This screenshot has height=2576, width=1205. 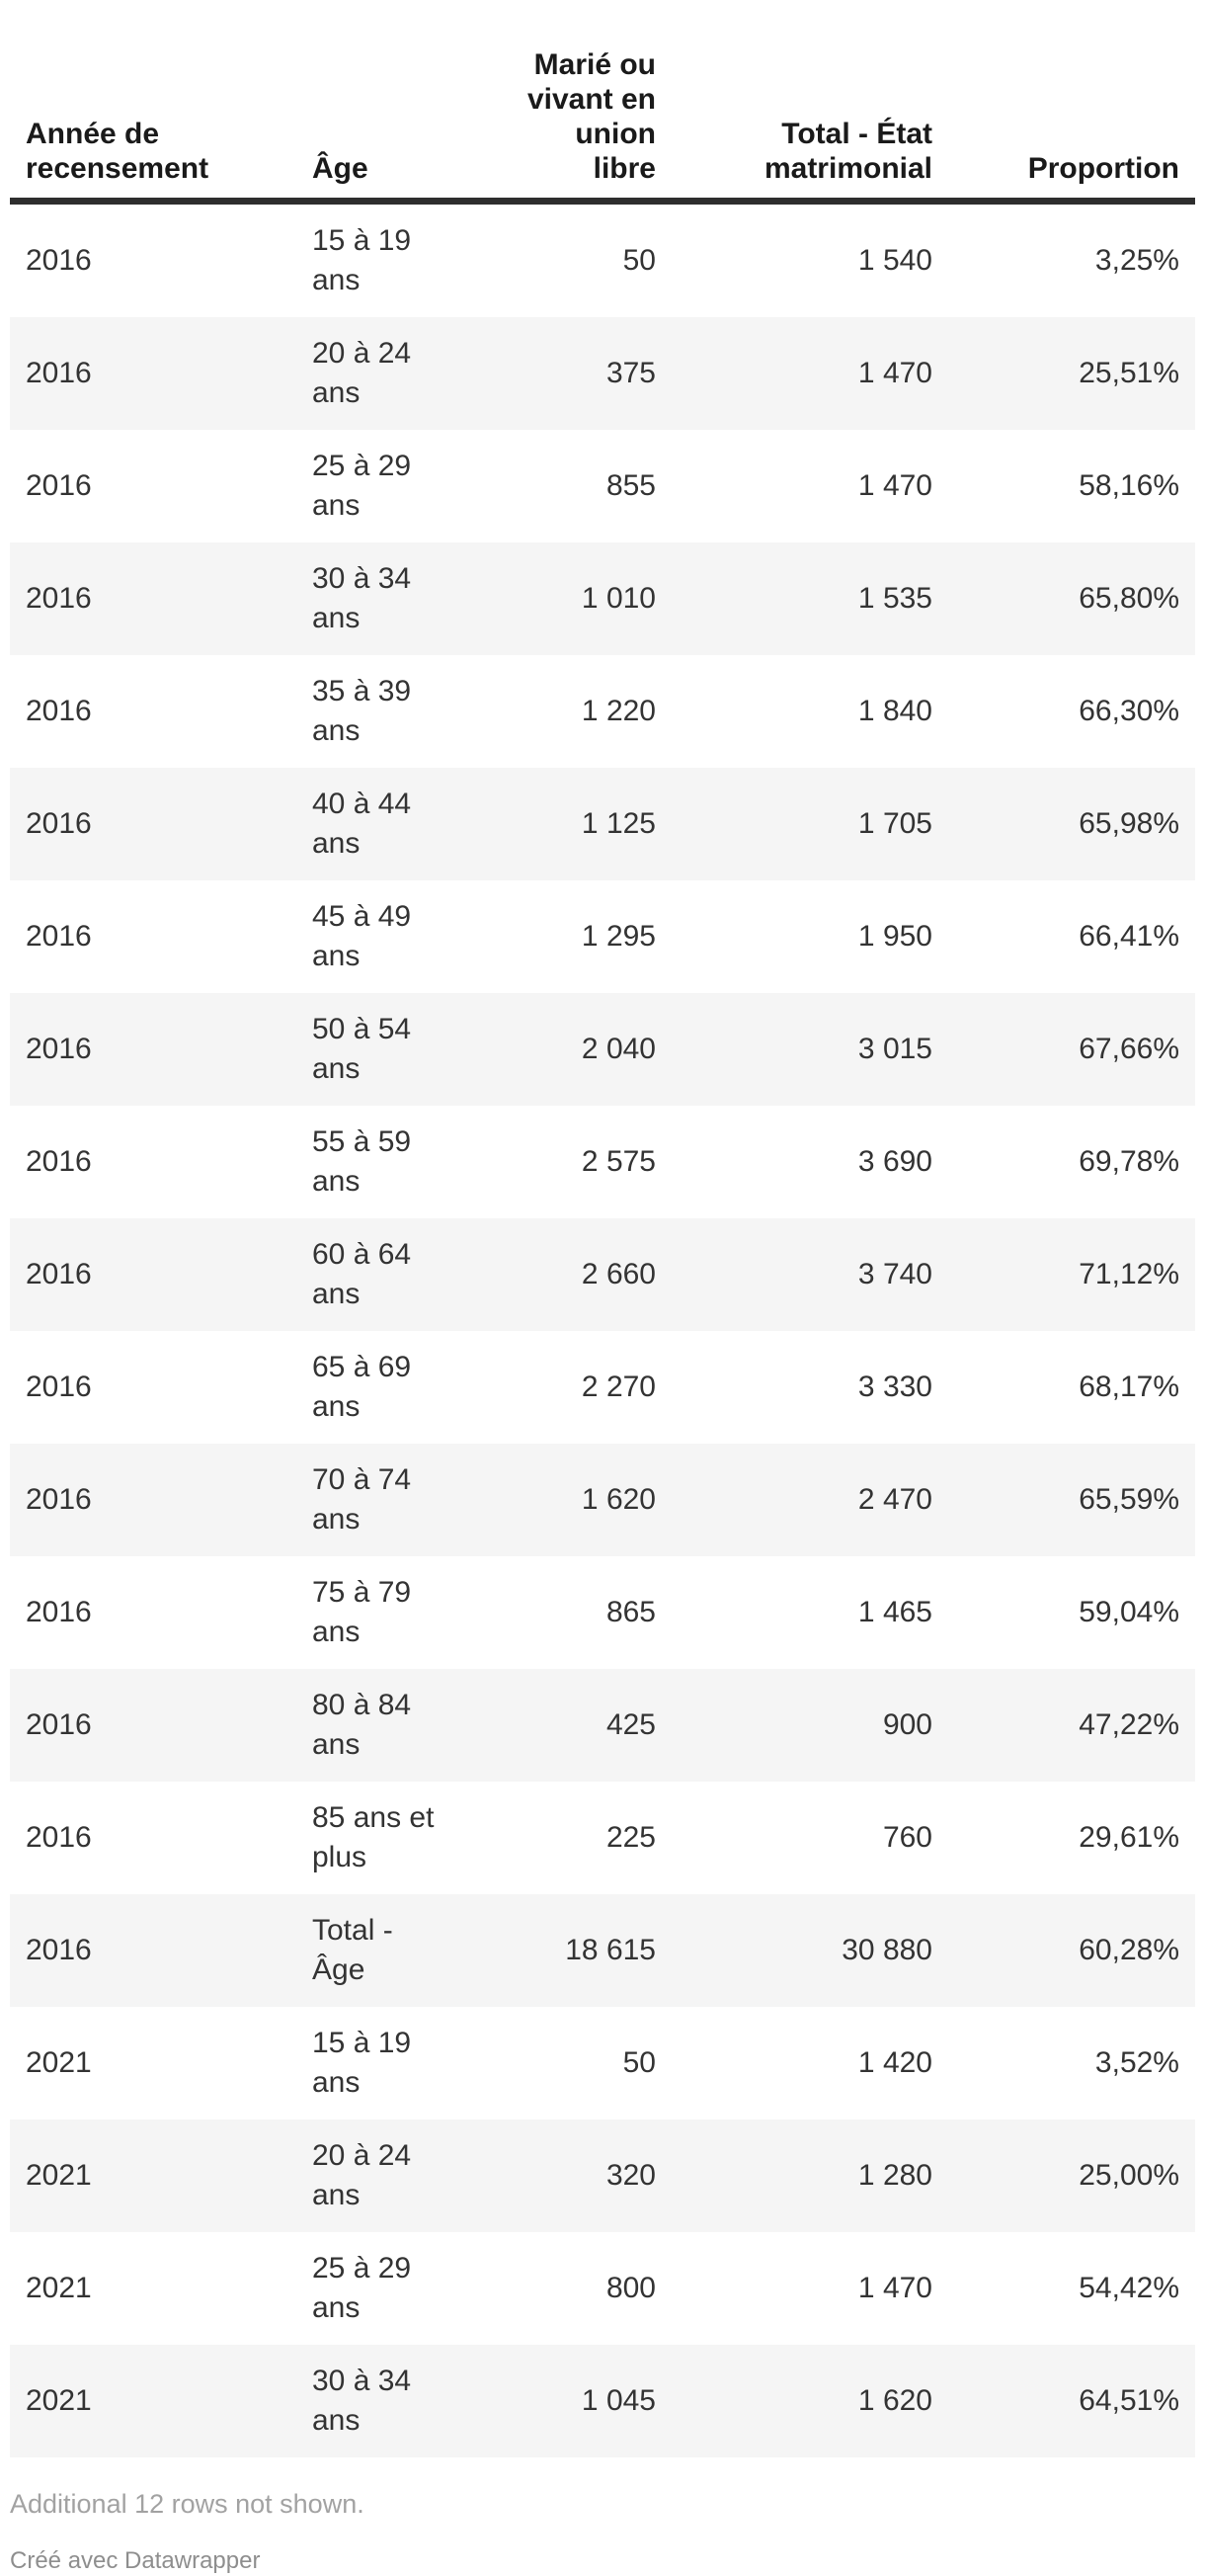 I want to click on table-cell: 1 045, so click(x=618, y=2400).